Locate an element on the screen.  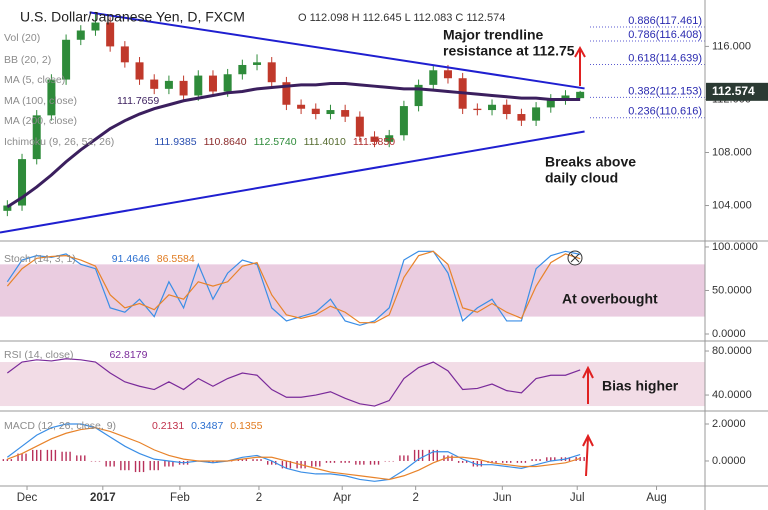
indicator-label: Ichimoku (9, 26, 52, 26) is located at coordinates (59, 142).